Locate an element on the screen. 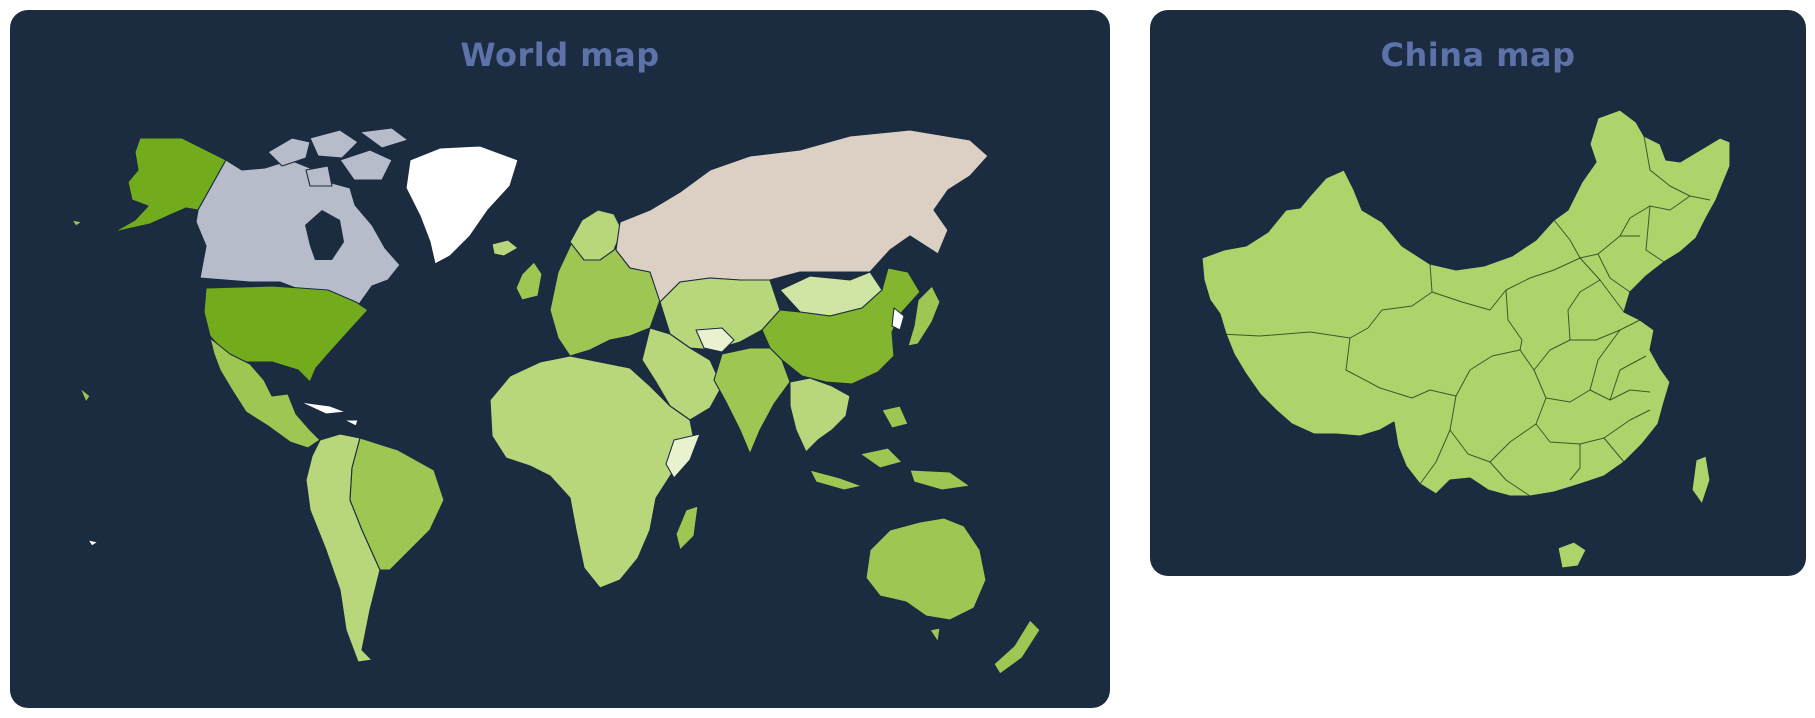 Image resolution: width=1815 pixels, height=718 pixels. china-map-title: China map is located at coordinates (1478, 55).